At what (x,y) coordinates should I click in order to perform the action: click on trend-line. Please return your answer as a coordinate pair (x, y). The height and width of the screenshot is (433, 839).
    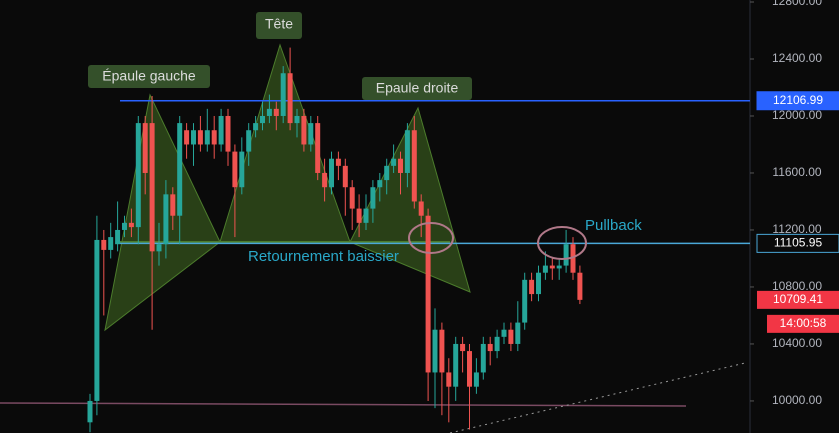
    Looking at the image, I should click on (597, 397).